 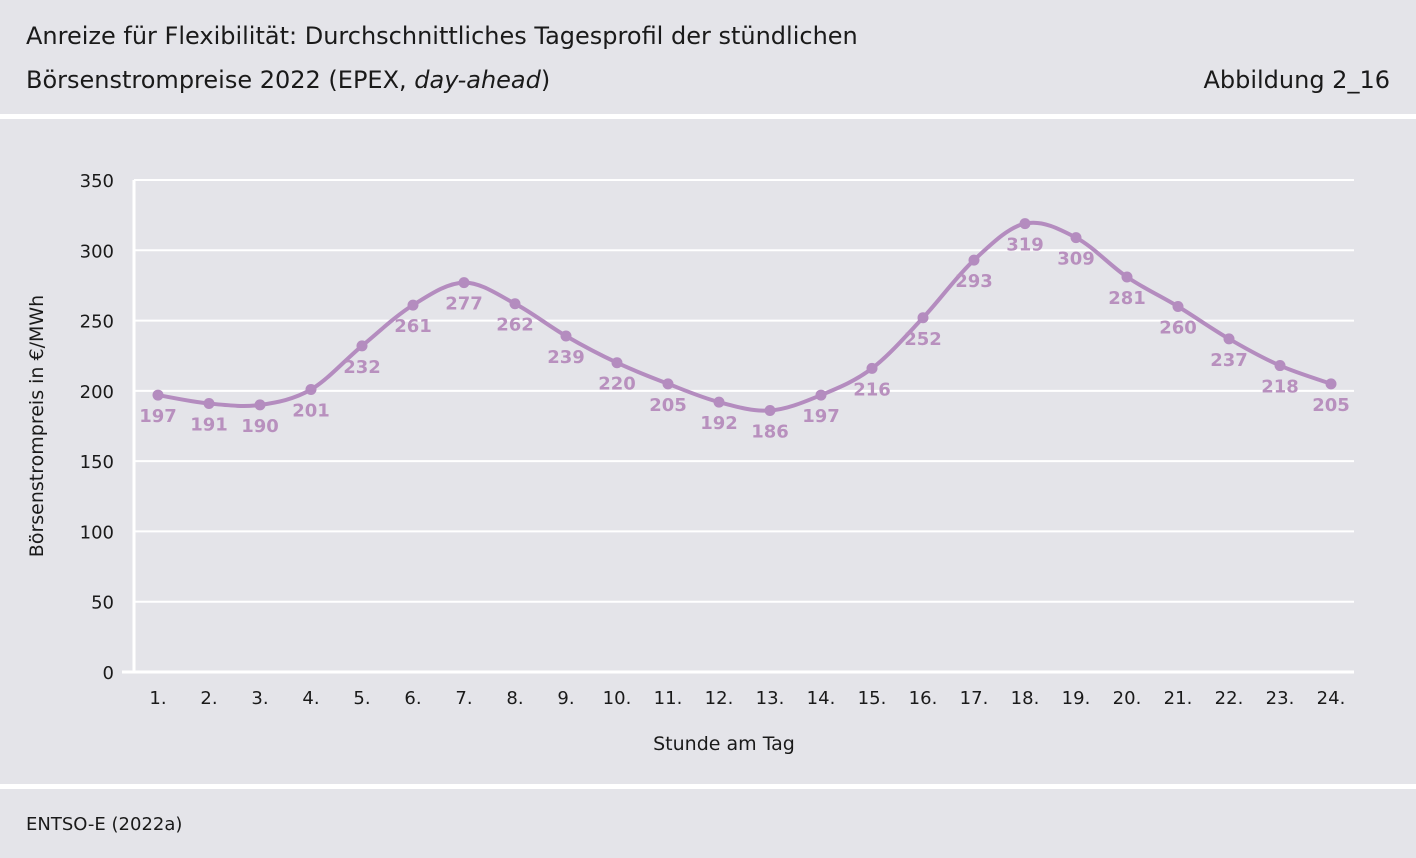 What do you see at coordinates (974, 698) in the screenshot?
I see `x-tick-label: 17.` at bounding box center [974, 698].